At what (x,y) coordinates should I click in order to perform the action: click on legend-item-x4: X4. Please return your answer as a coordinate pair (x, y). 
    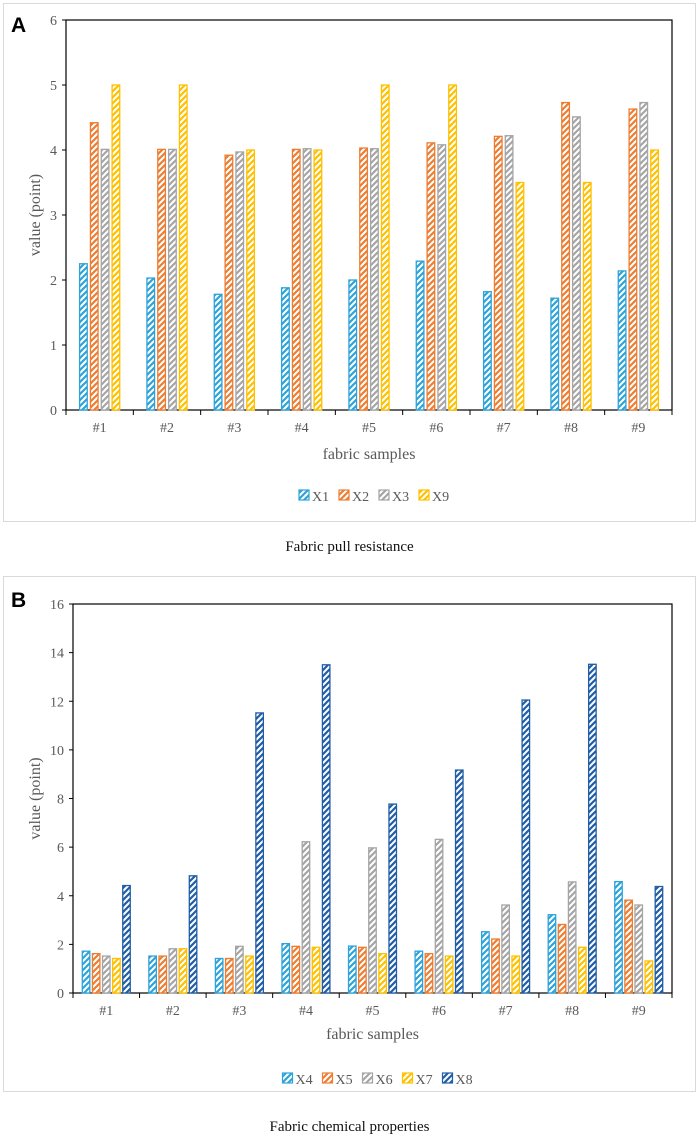
    Looking at the image, I should click on (297, 1080).